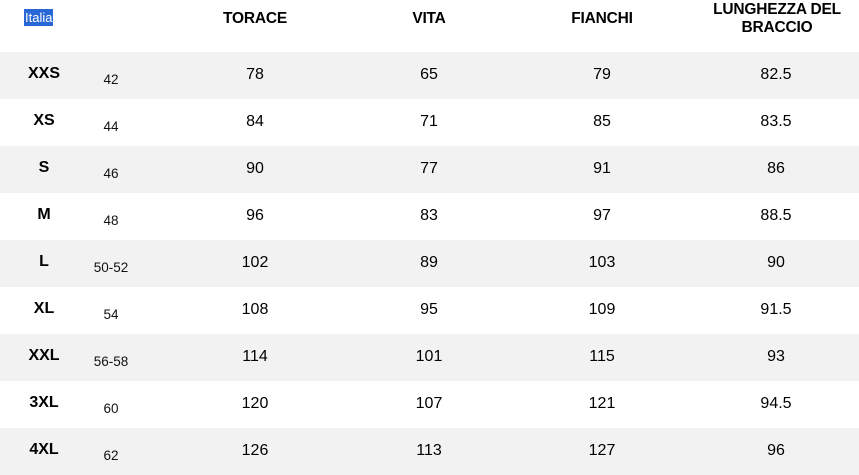 This screenshot has height=475, width=859. What do you see at coordinates (111, 267) in the screenshot?
I see `italian-size-cell: 50-52` at bounding box center [111, 267].